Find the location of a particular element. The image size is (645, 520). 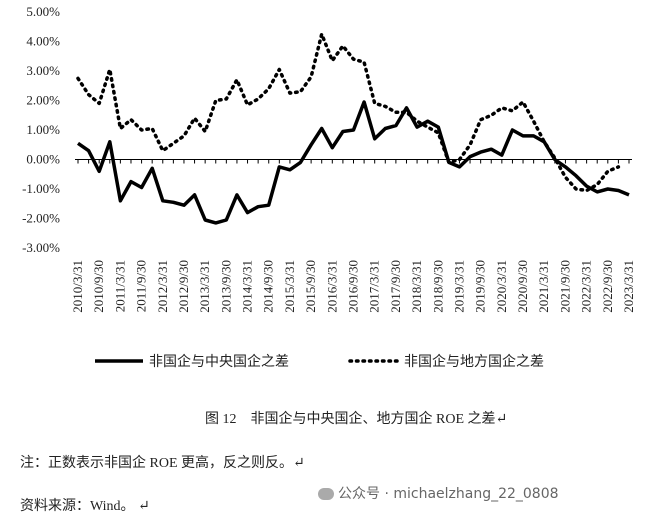

x-tick-label: 2022/3/31 is located at coordinates (586, 286).